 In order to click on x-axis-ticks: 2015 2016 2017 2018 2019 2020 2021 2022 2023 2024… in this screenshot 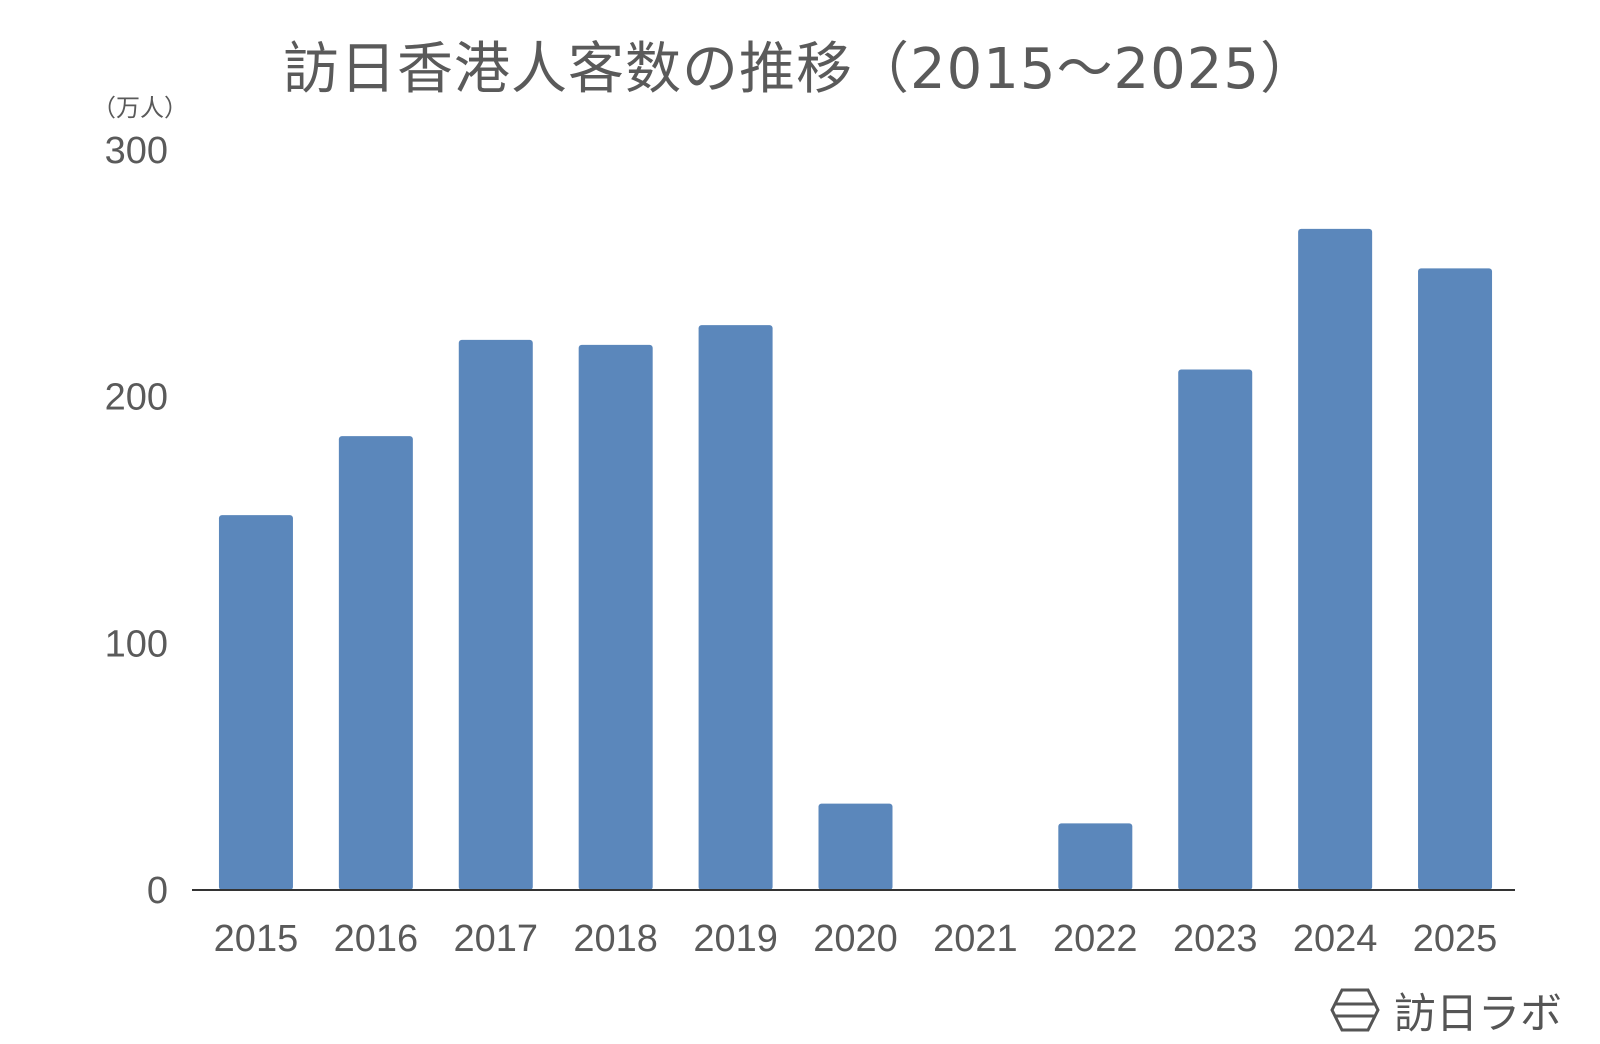, I will do `click(856, 939)`.